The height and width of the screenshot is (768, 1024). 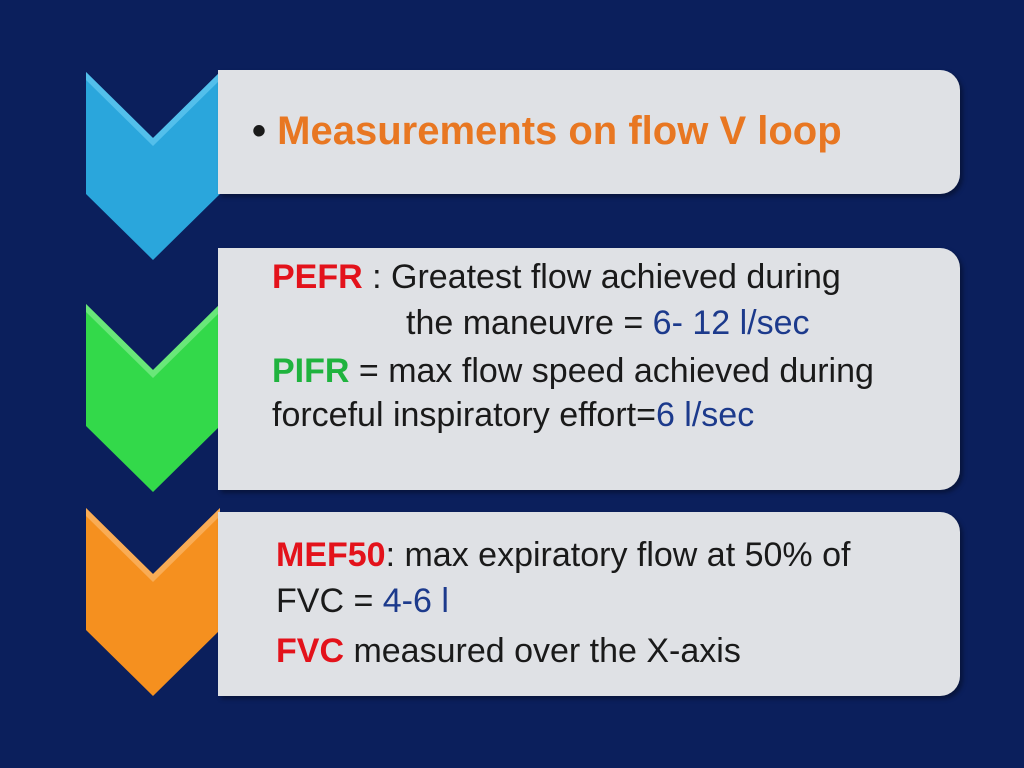 I want to click on fvc-value: 4-6 l, so click(x=415, y=601).